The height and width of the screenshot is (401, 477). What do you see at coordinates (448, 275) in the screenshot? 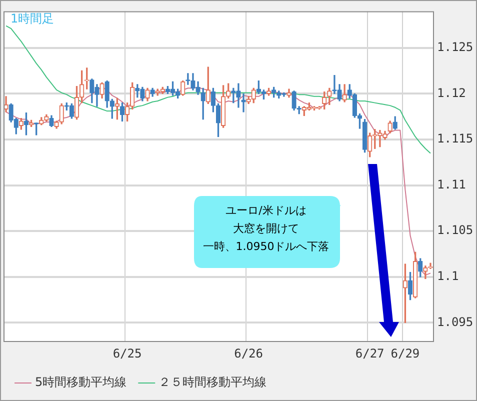
I see `y-tick-label: 1.1` at bounding box center [448, 275].